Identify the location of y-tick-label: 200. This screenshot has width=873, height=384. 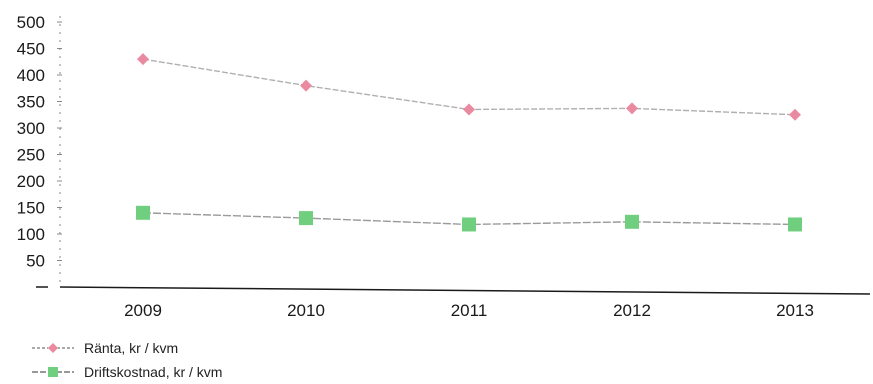
(31, 181).